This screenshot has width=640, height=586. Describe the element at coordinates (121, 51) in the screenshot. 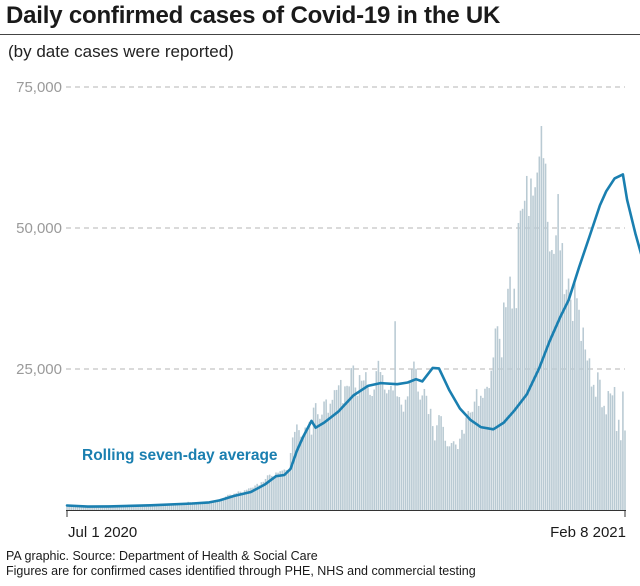

I see `chart-subtitle: (by date cases were reported)` at that location.